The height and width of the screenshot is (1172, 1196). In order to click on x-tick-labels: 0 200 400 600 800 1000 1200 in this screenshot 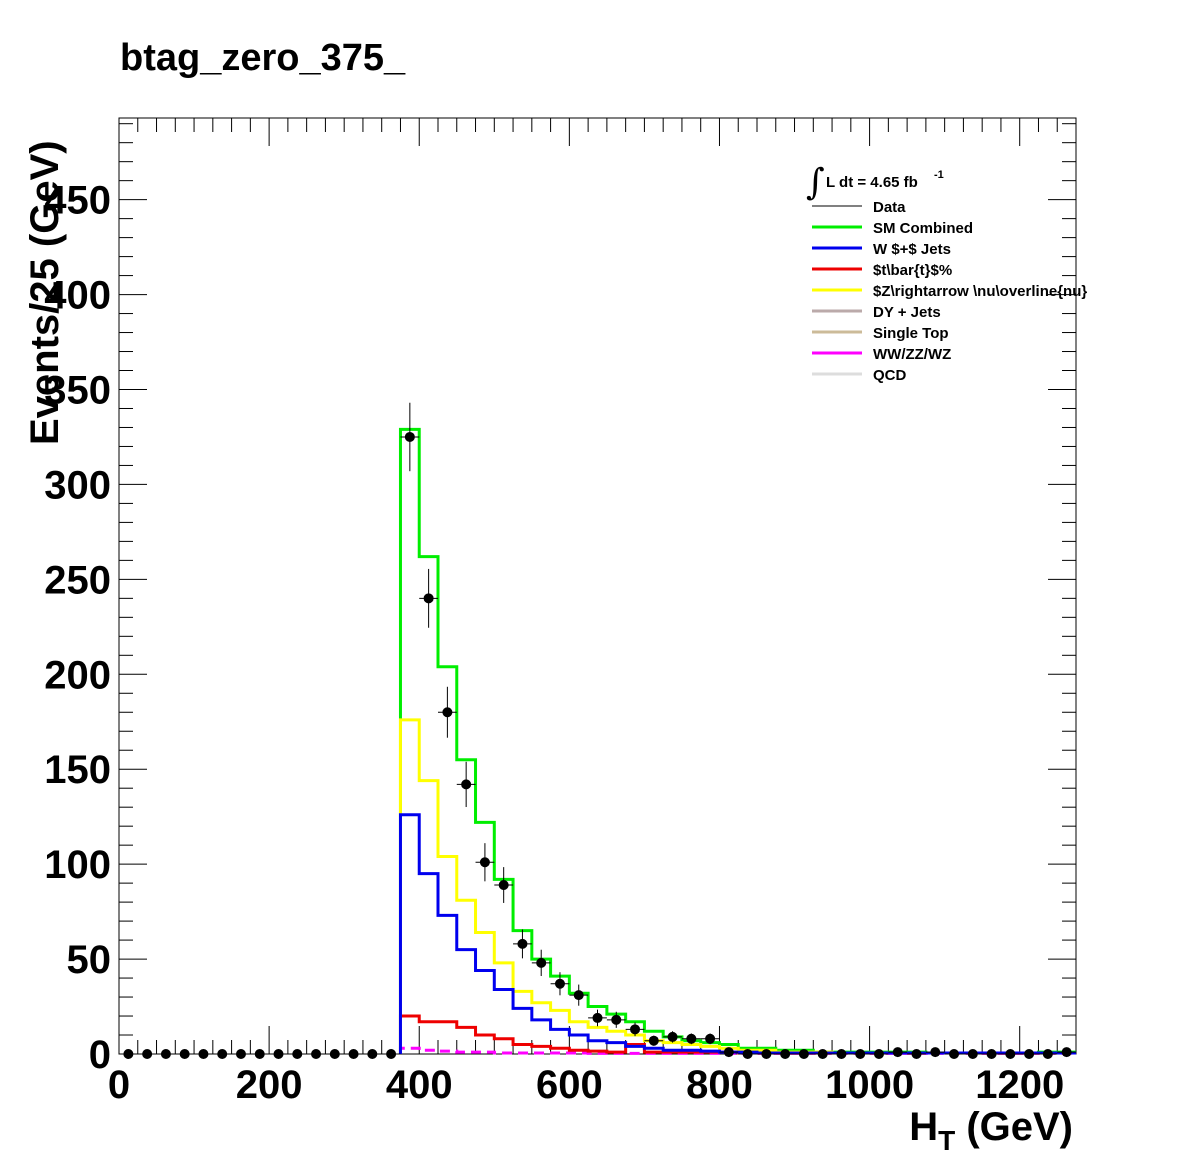, I will do `click(586, 1085)`.